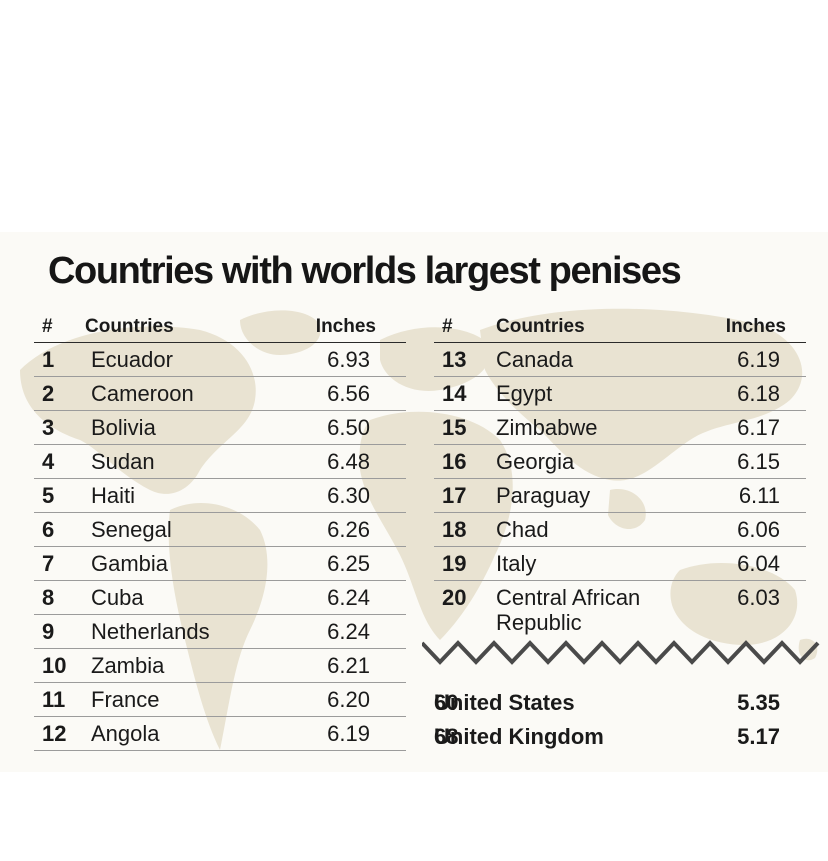 This screenshot has width=828, height=861. Describe the element at coordinates (454, 597) in the screenshot. I see `rank-cell: 20` at that location.